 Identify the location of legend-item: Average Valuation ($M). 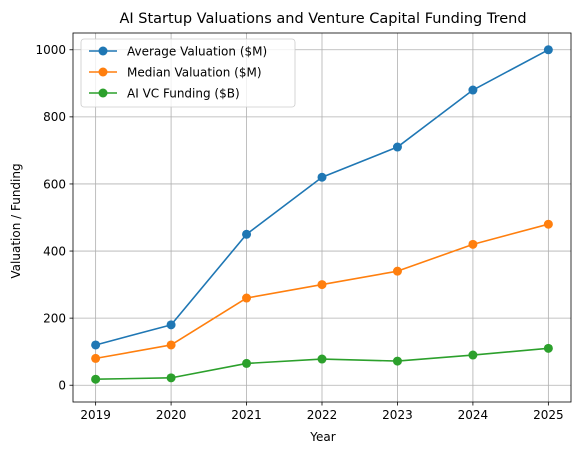
(178, 51).